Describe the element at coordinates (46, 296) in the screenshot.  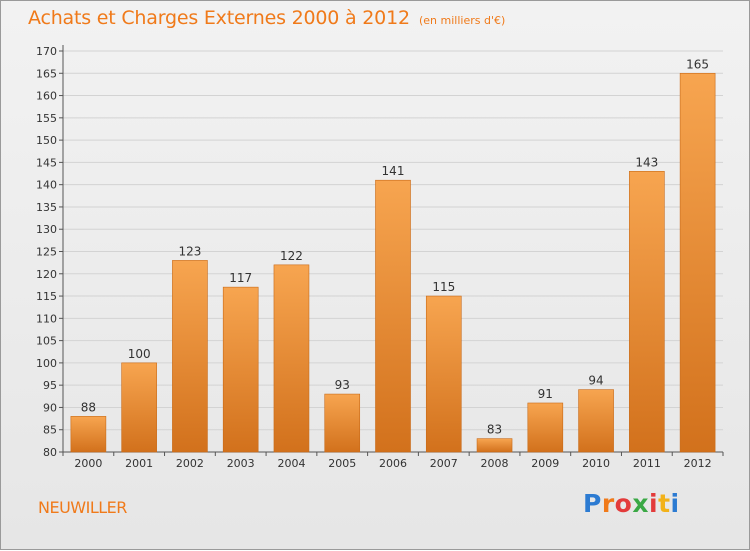
I see `y-tick-label: 115` at that location.